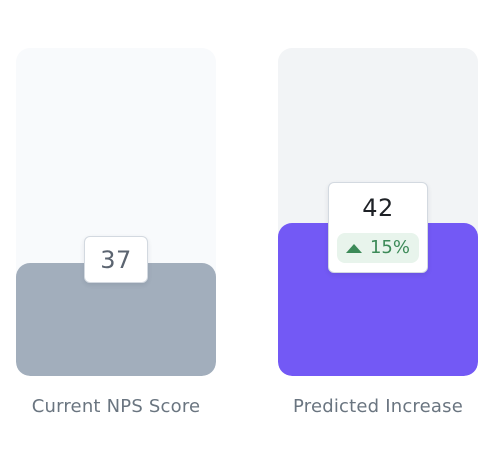  I want to click on caret-up-icon, so click(353, 248).